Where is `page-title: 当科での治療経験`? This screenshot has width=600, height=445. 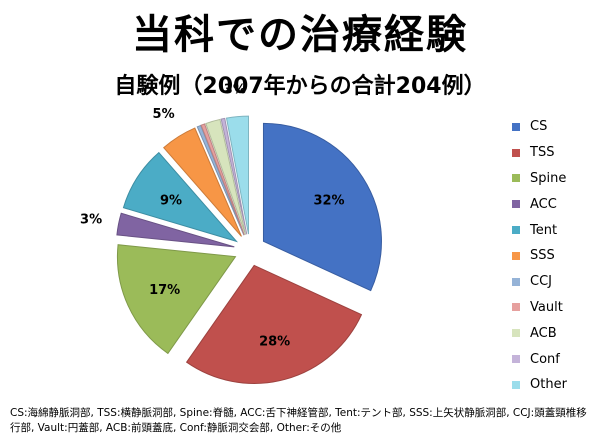 page-title: 当科での治療経験 is located at coordinates (300, 35).